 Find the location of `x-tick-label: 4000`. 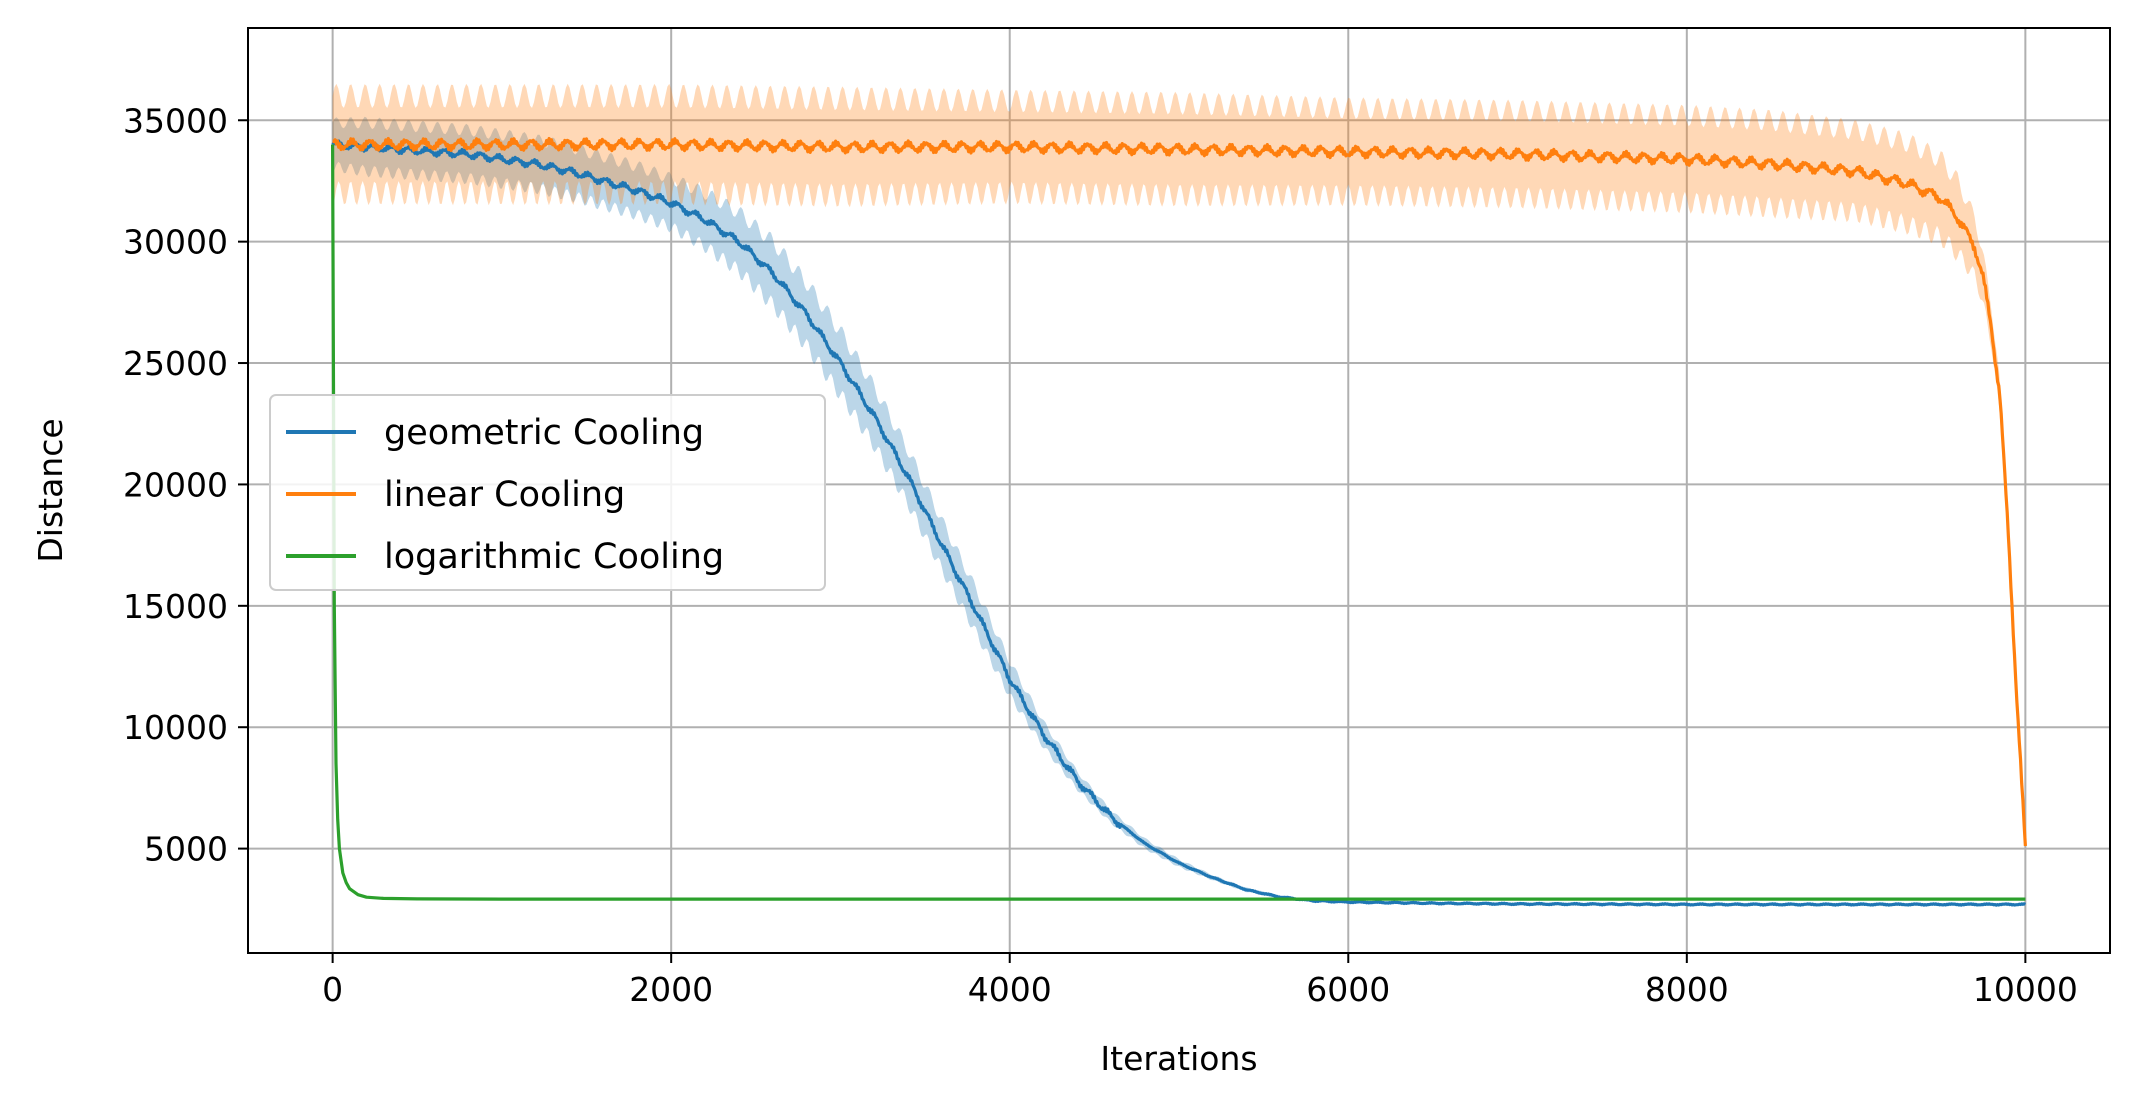

x-tick-label: 4000 is located at coordinates (1010, 989).